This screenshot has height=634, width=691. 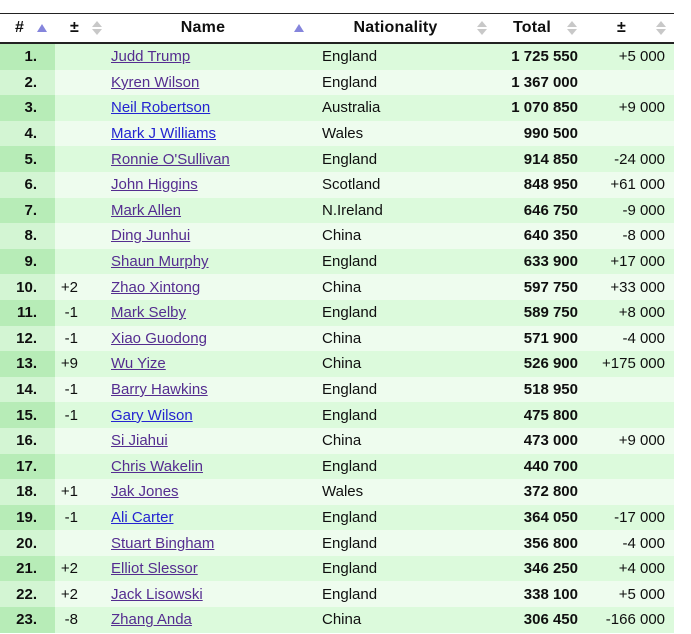 I want to click on rank-cell: 2., so click(x=27, y=82).